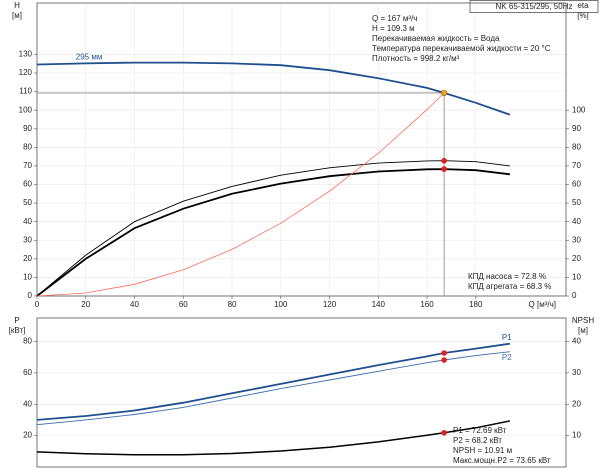 The width and height of the screenshot is (600, 474). Describe the element at coordinates (507, 276) in the screenshot. I see `note-text: КПД насоса = 72.8 %` at that location.